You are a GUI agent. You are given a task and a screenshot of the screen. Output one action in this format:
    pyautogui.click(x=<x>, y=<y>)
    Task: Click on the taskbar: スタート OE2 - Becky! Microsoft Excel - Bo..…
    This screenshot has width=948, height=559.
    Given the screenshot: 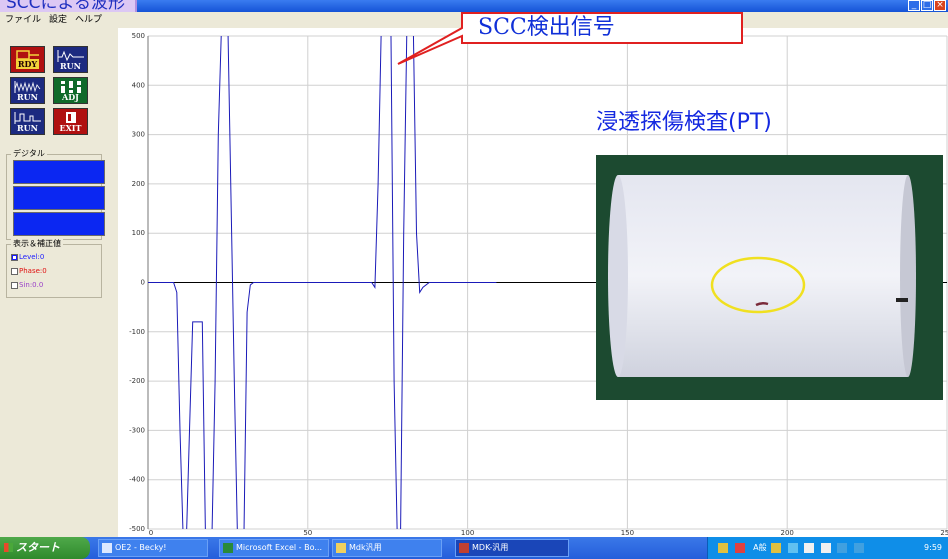 What is the action you would take?
    pyautogui.click(x=474, y=548)
    